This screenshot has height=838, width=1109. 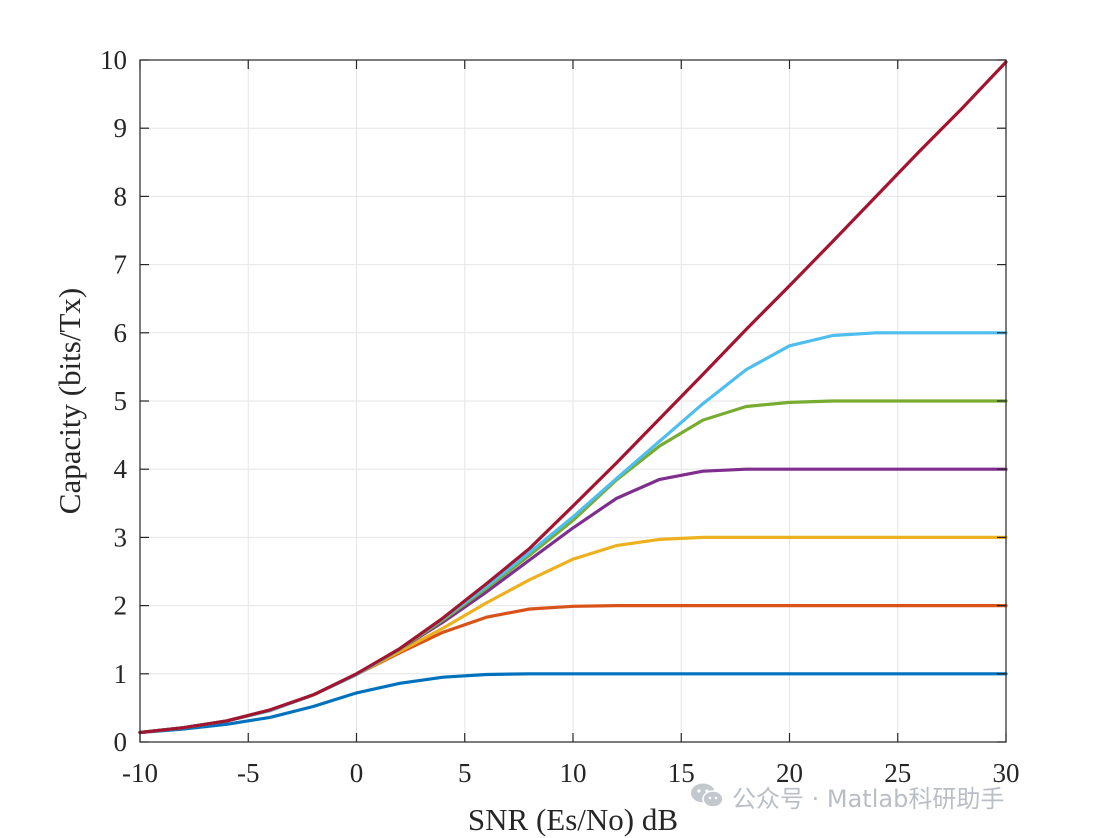 I want to click on y-tick-label: 2, so click(x=121, y=606).